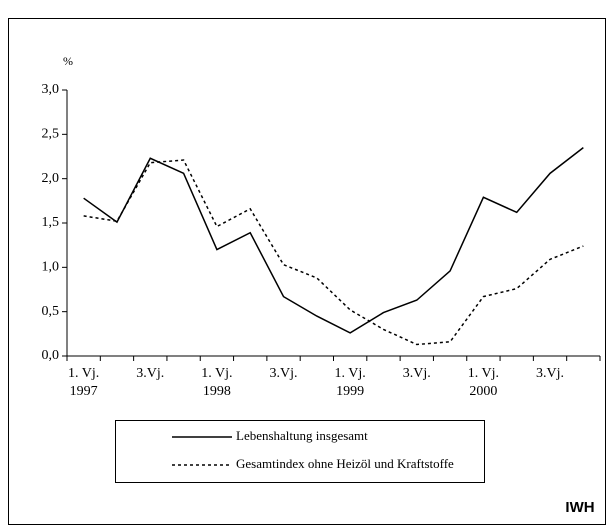  I want to click on y-tick-label: 2,5, so click(51, 134).